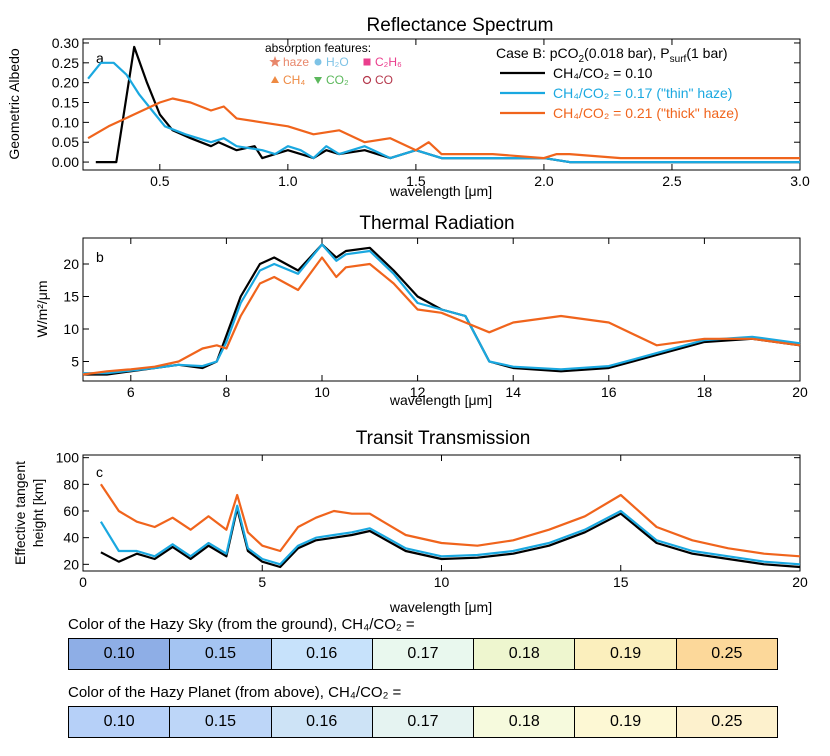  Describe the element at coordinates (68, 458) in the screenshot. I see `y-tick-label: 100` at that location.